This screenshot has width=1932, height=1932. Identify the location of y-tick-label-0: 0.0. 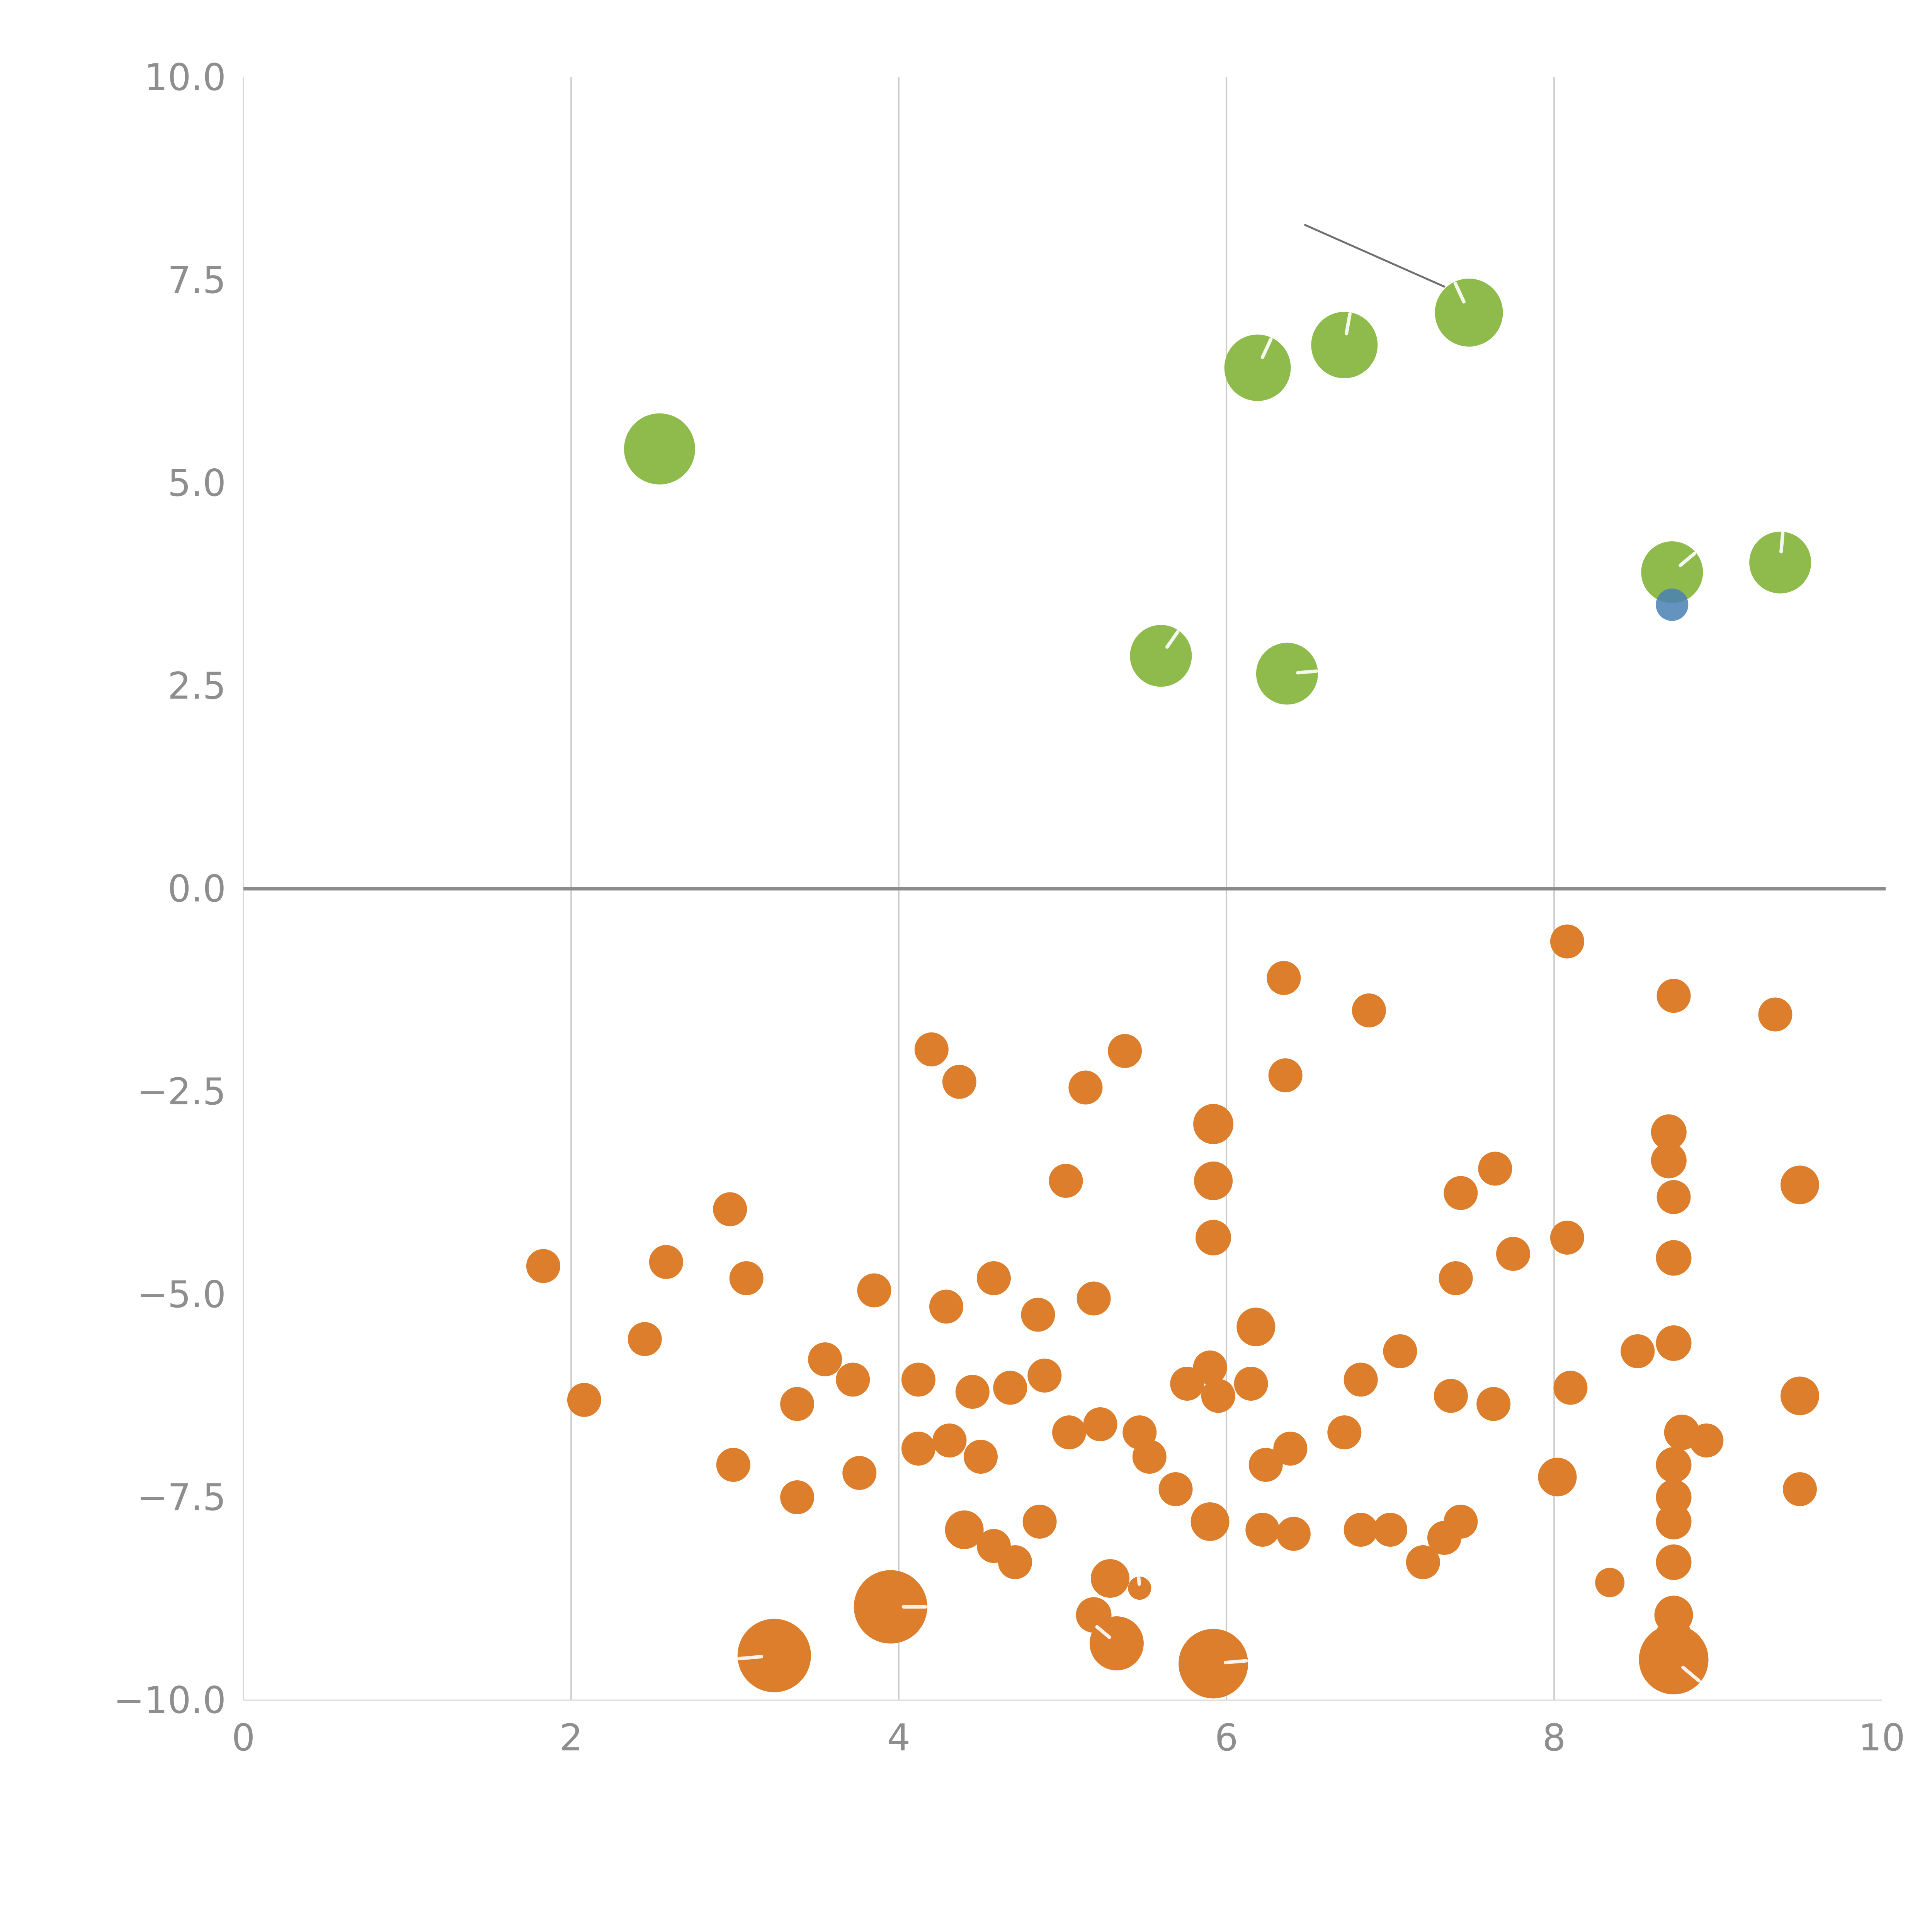
(197, 889).